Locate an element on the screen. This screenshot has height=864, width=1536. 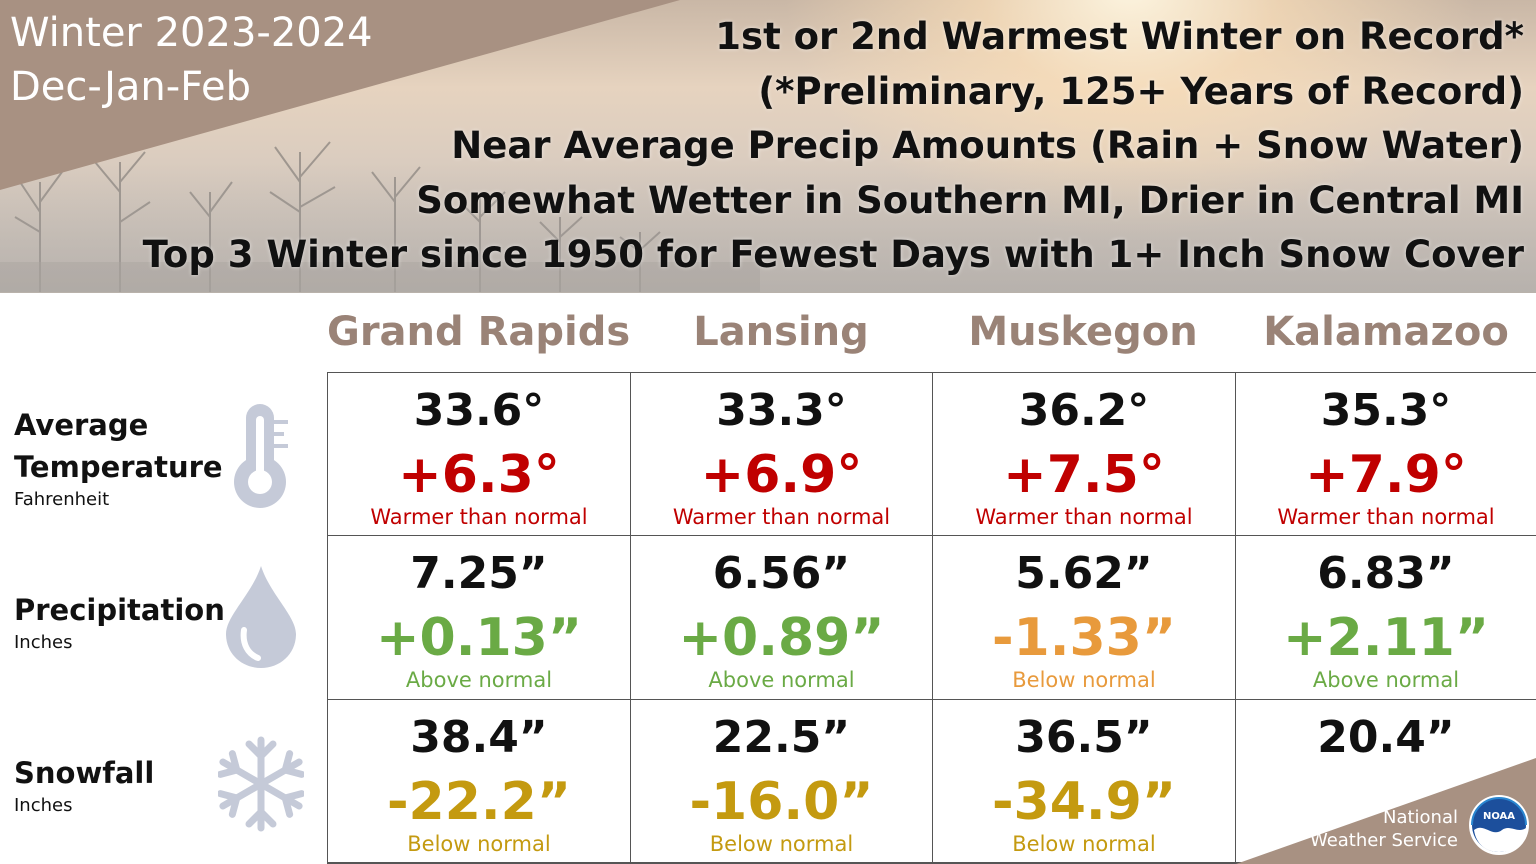
cell-departure: +6.9° is located at coordinates (781, 475).